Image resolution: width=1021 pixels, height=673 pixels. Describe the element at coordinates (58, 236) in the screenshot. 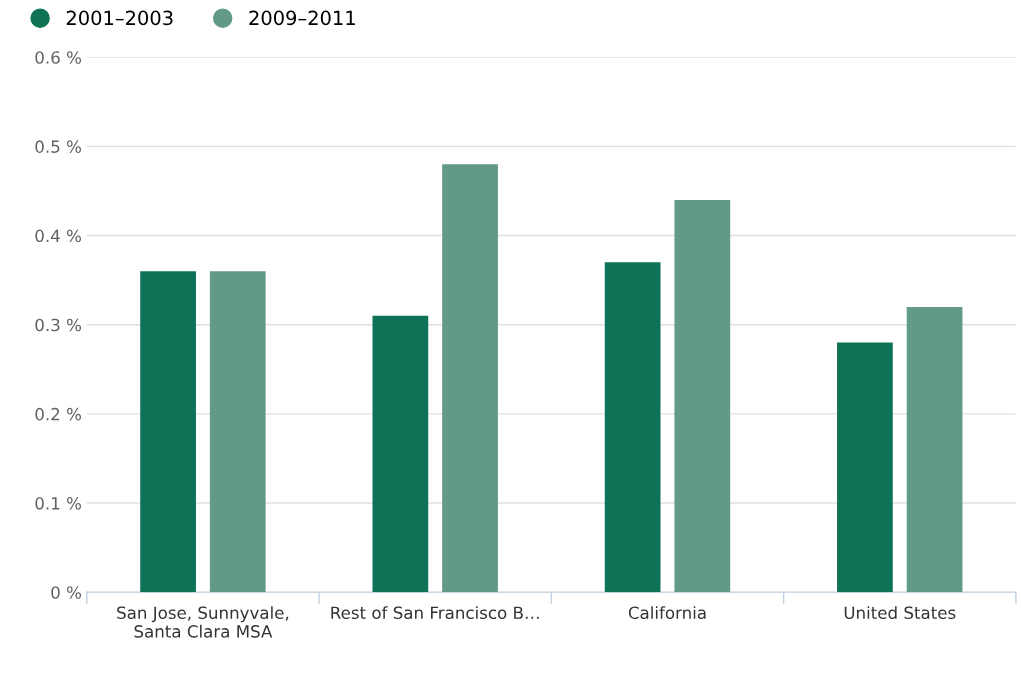

I see `y-tick-label: 0.4 %` at that location.